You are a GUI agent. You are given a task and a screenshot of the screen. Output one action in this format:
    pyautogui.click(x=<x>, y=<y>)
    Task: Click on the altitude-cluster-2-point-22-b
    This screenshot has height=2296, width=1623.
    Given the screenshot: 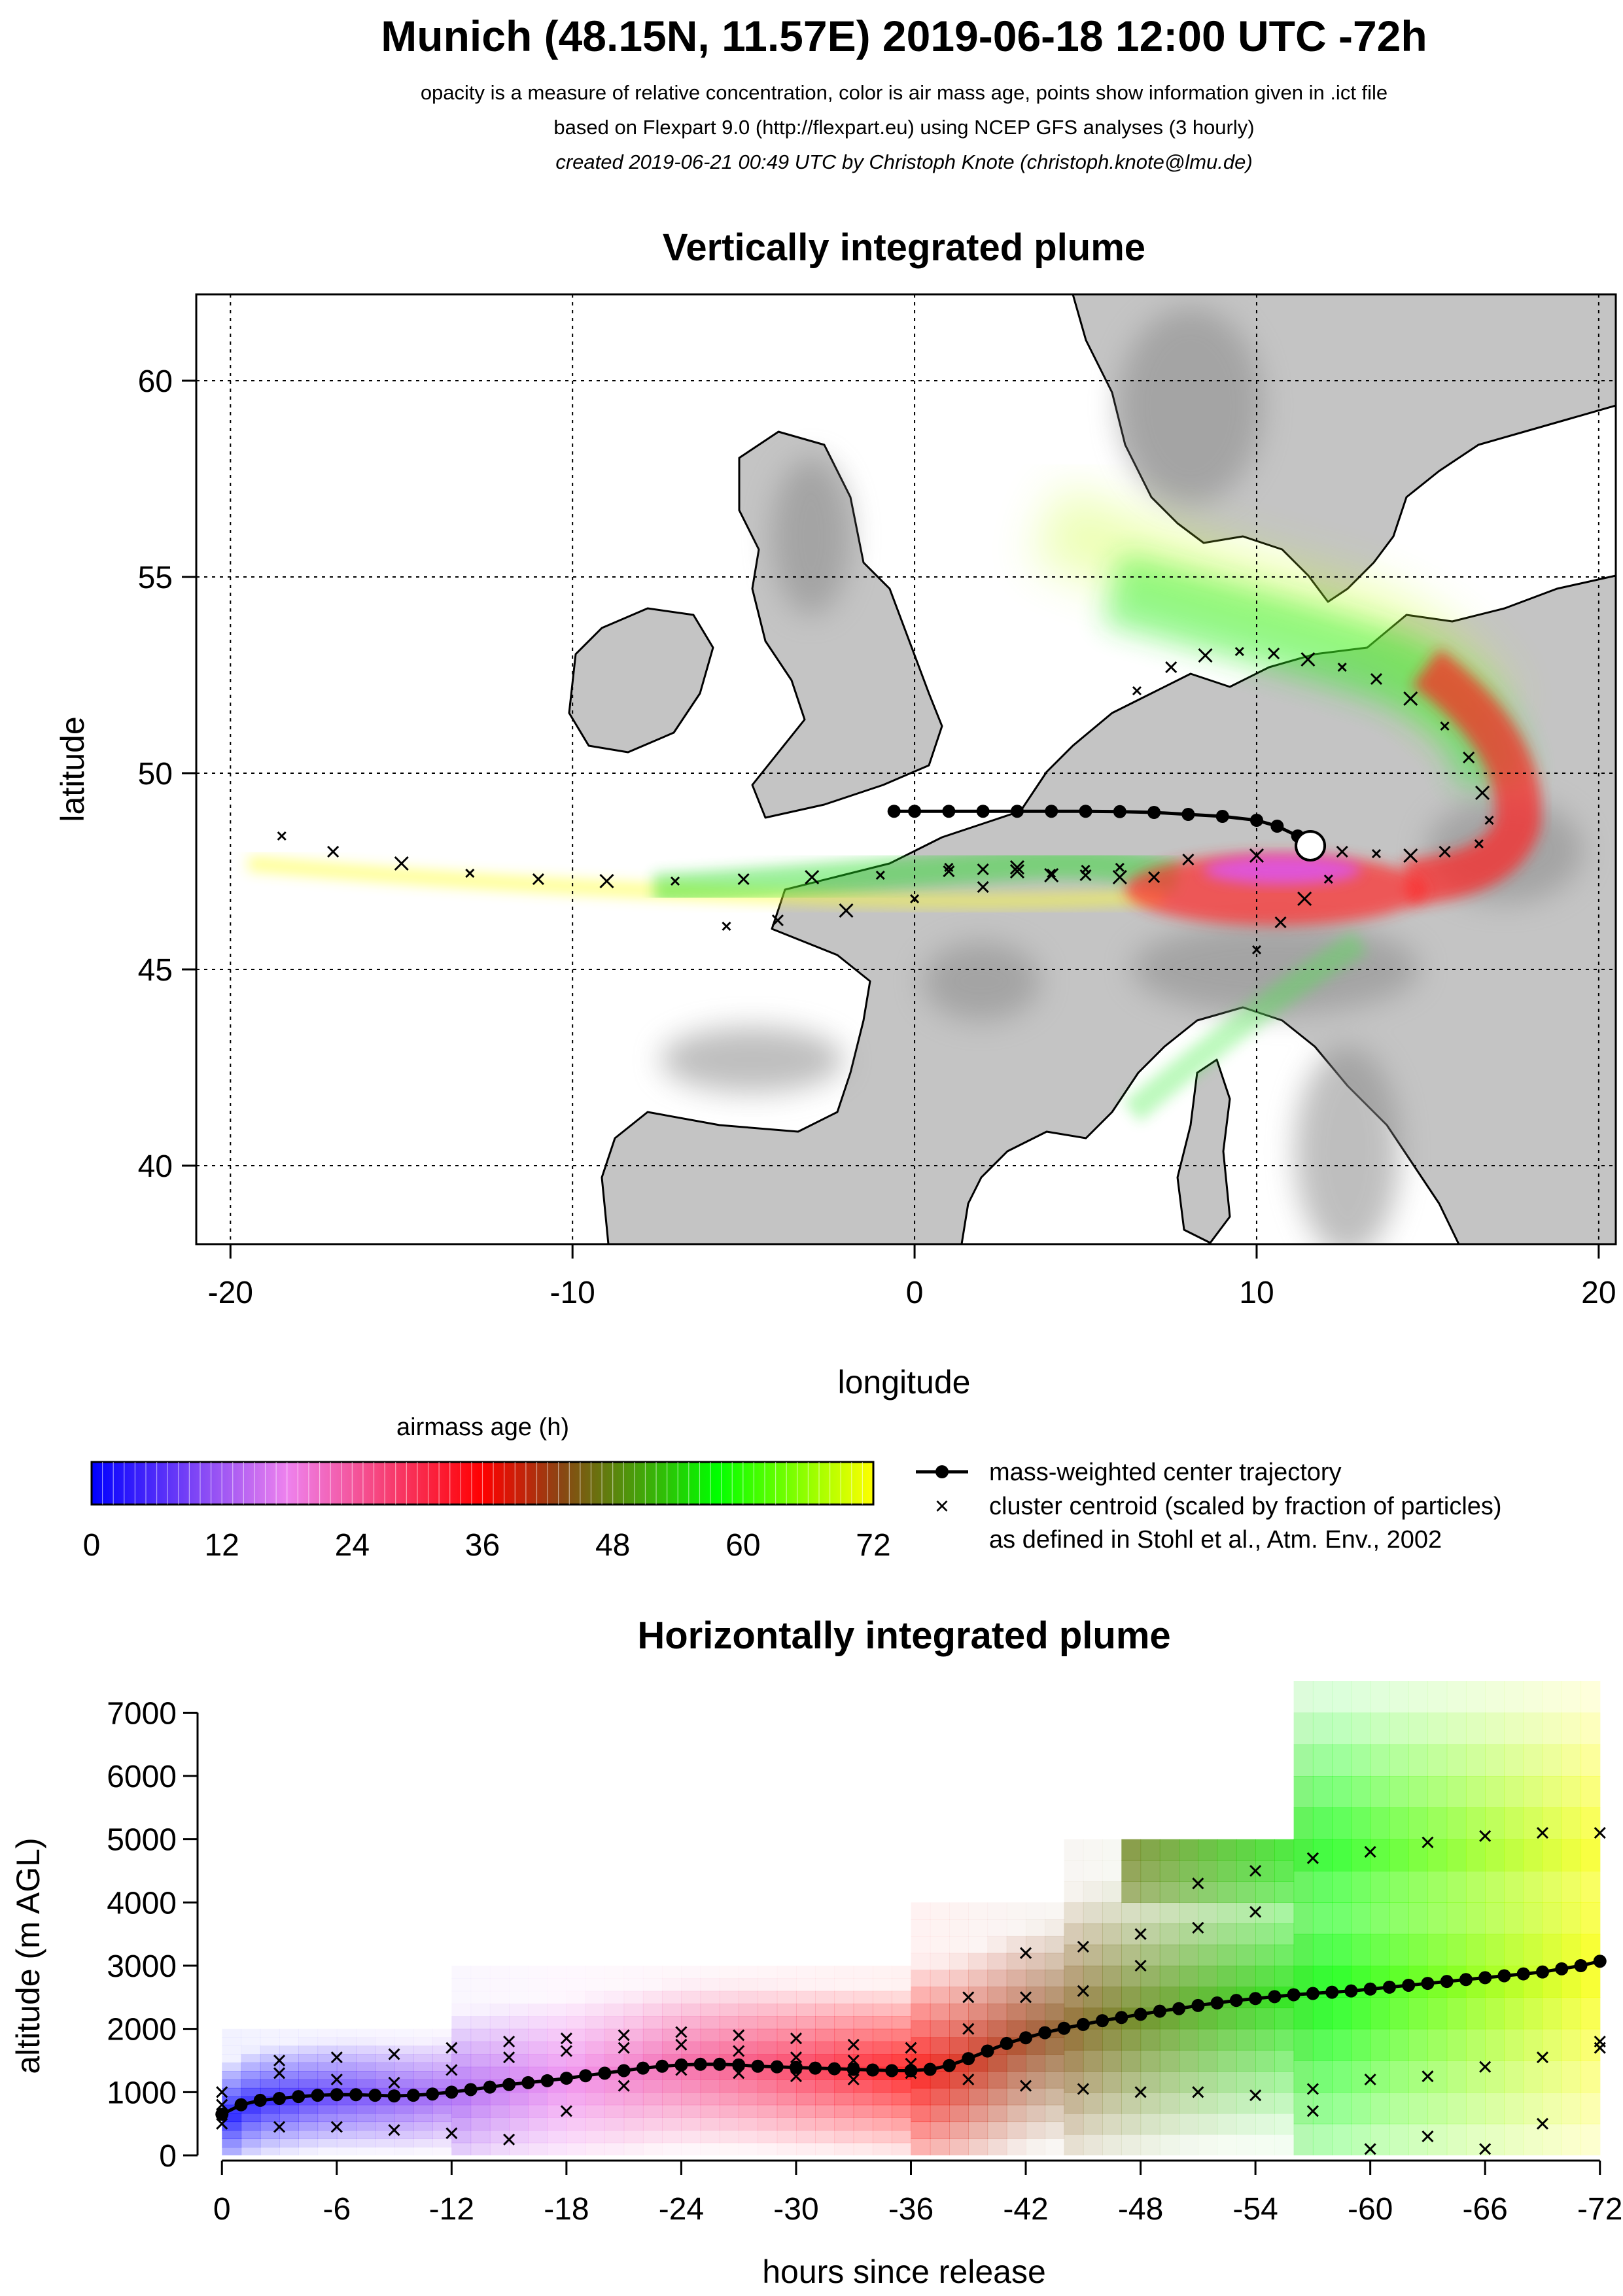 What is the action you would take?
    pyautogui.click(x=1486, y=2067)
    